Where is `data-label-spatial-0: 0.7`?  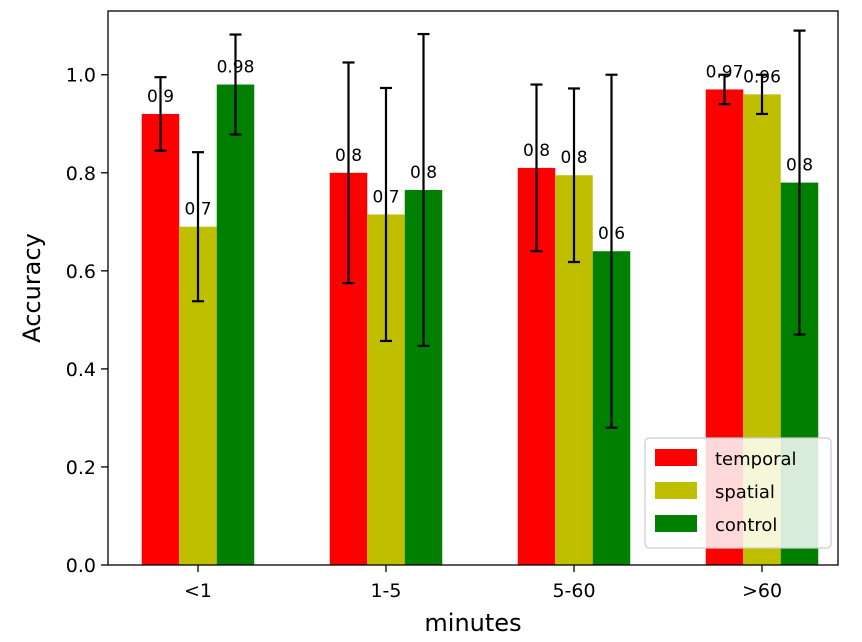
data-label-spatial-0: 0.7 is located at coordinates (197, 210).